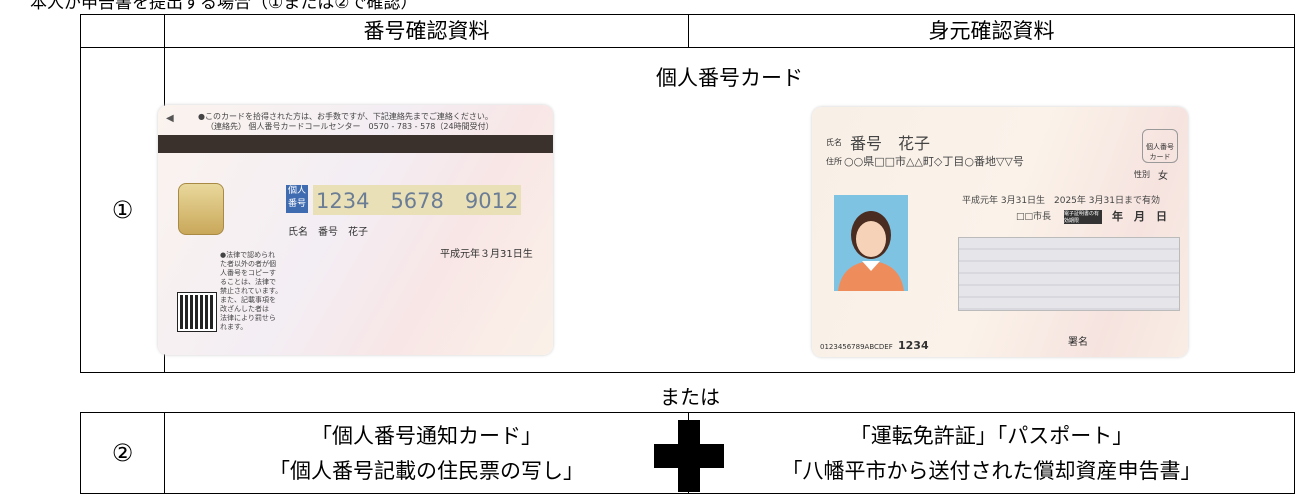 The height and width of the screenshot is (494, 1298). Describe the element at coordinates (1078, 342) in the screenshot. I see `card-text: 署名` at that location.